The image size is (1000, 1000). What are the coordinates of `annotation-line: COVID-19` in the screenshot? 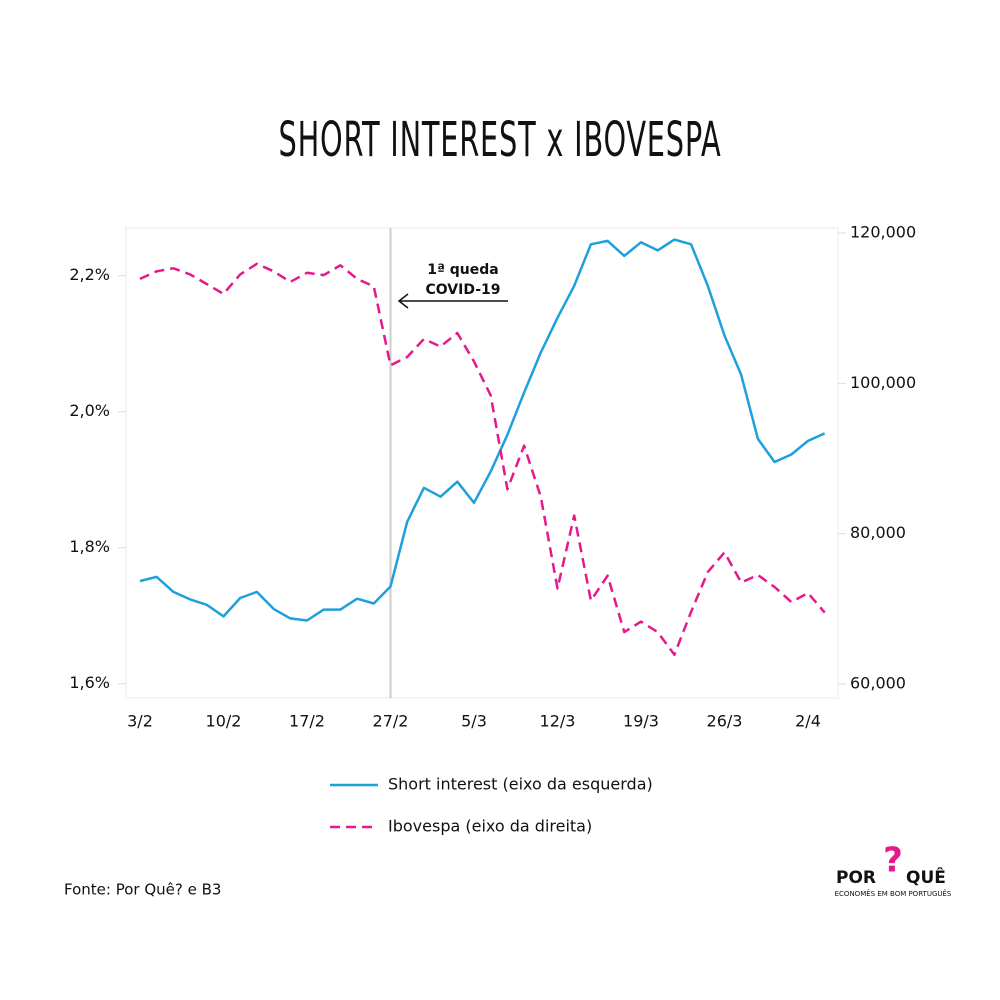 It's located at (462, 290).